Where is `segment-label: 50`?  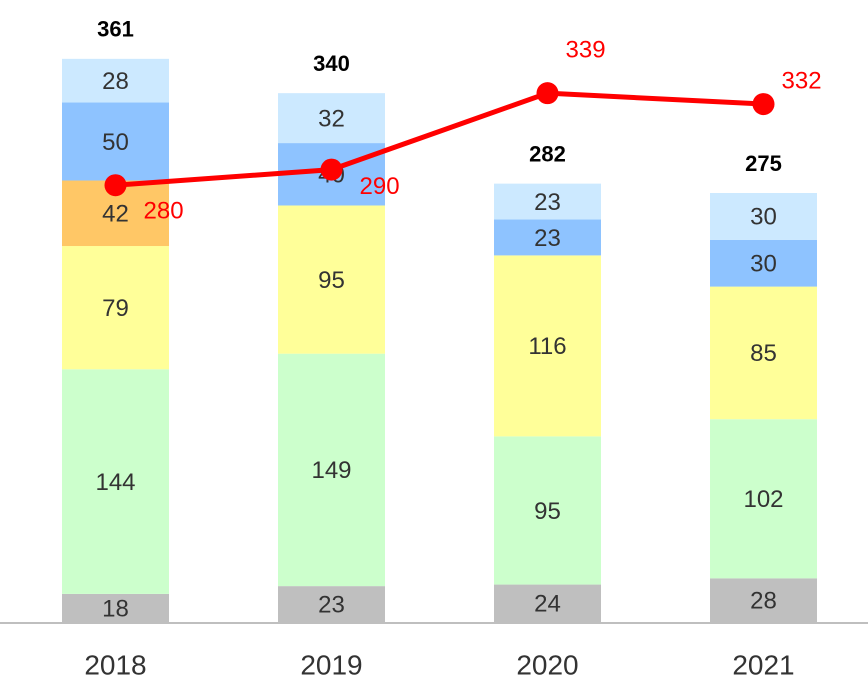
segment-label: 50 is located at coordinates (115, 142).